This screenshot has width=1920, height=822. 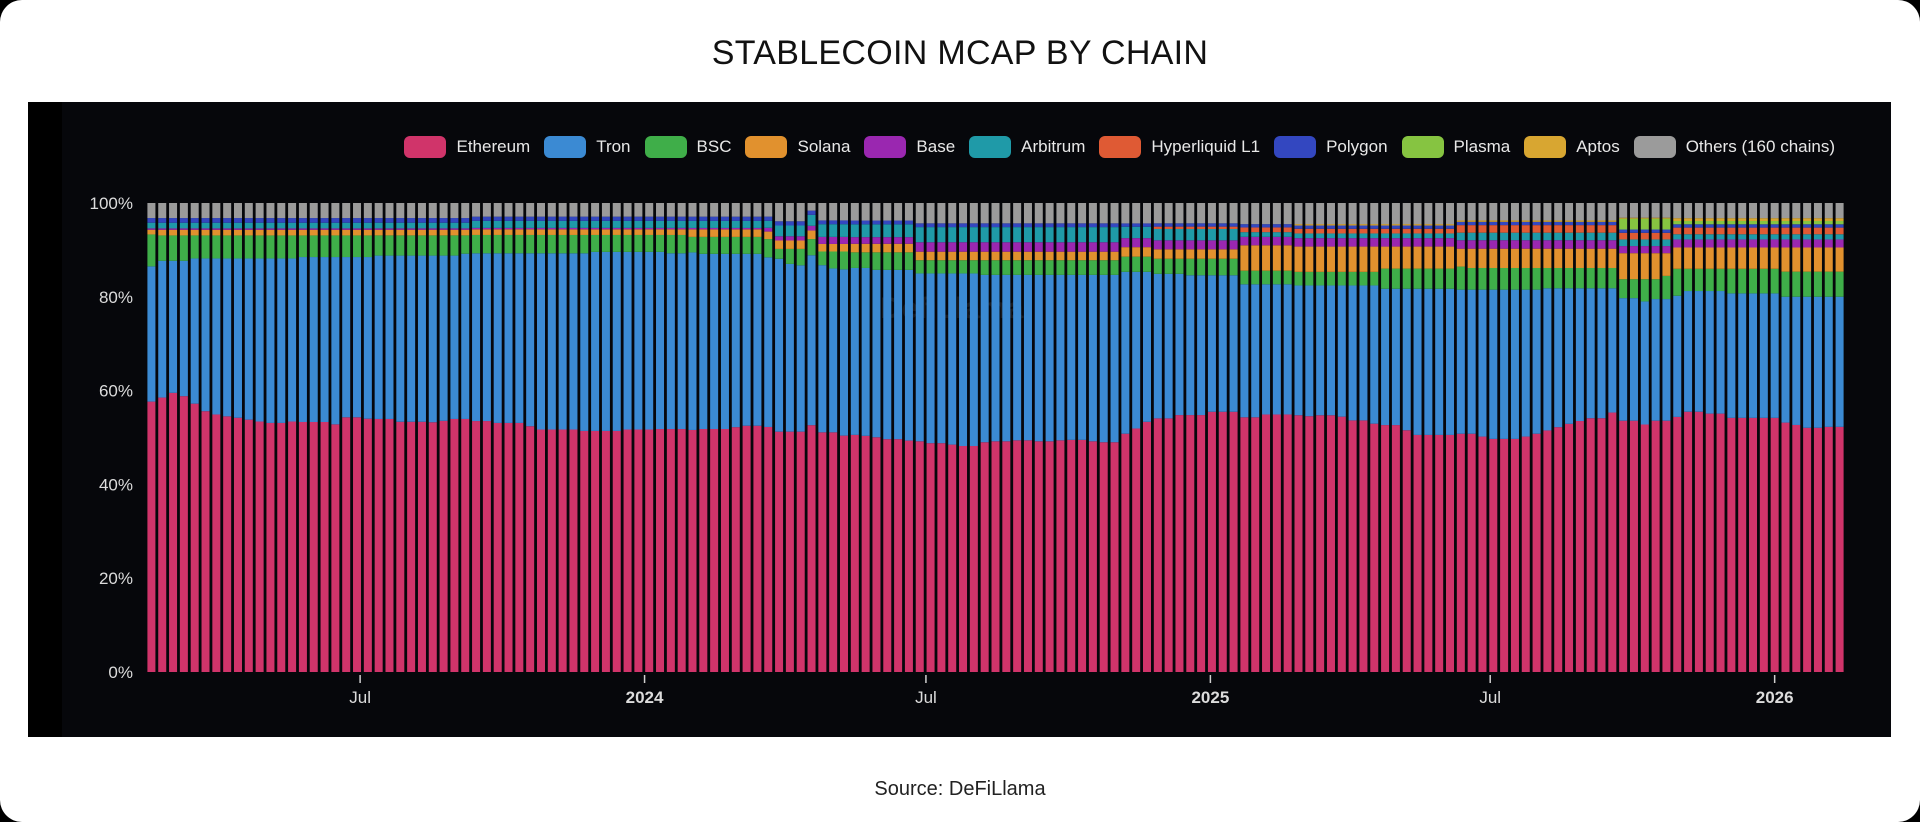 What do you see at coordinates (587, 147) in the screenshot?
I see `legend-item-tron: Tron` at bounding box center [587, 147].